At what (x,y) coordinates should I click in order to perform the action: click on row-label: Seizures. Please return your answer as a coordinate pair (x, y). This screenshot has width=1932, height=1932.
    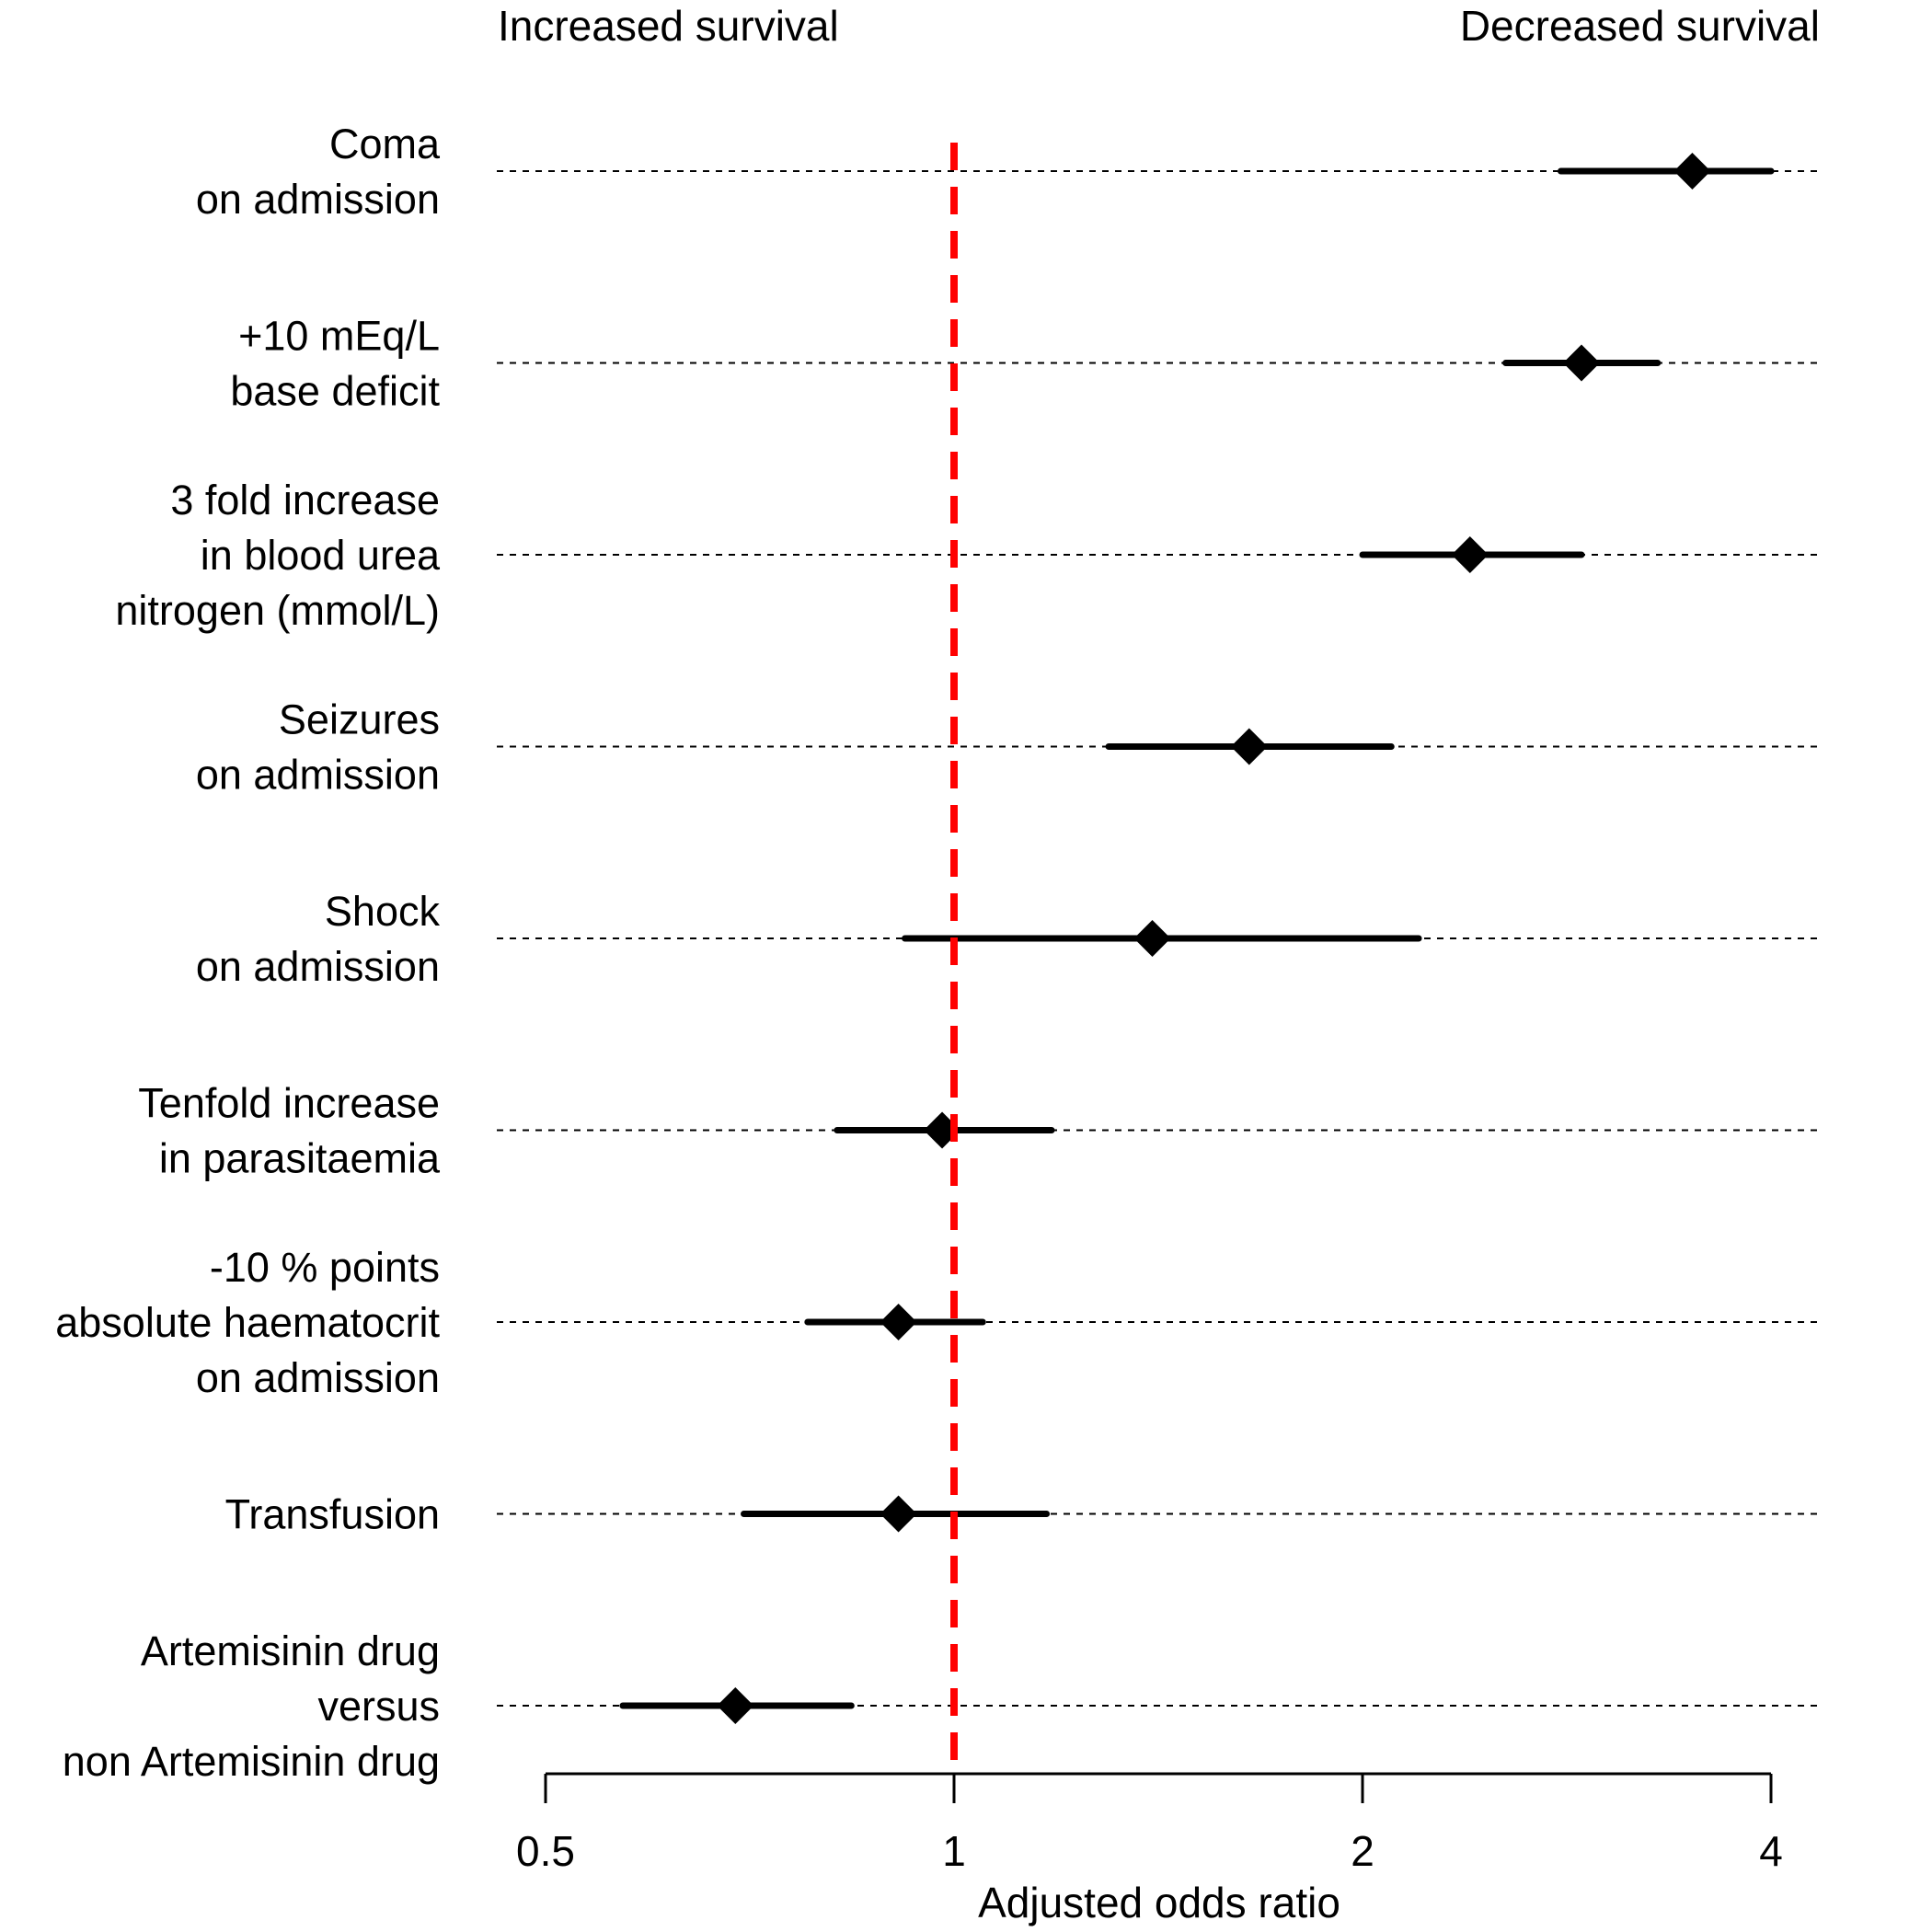
    Looking at the image, I should click on (359, 719).